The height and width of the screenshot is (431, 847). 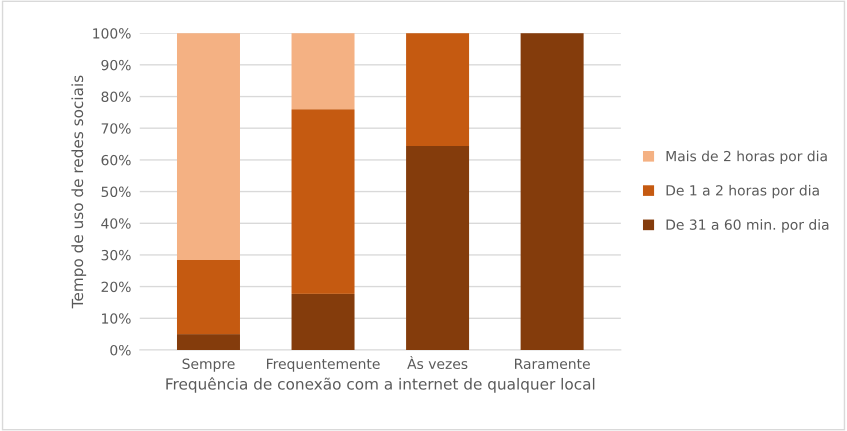 I want to click on x-tick-label: Raramente, so click(x=552, y=364).